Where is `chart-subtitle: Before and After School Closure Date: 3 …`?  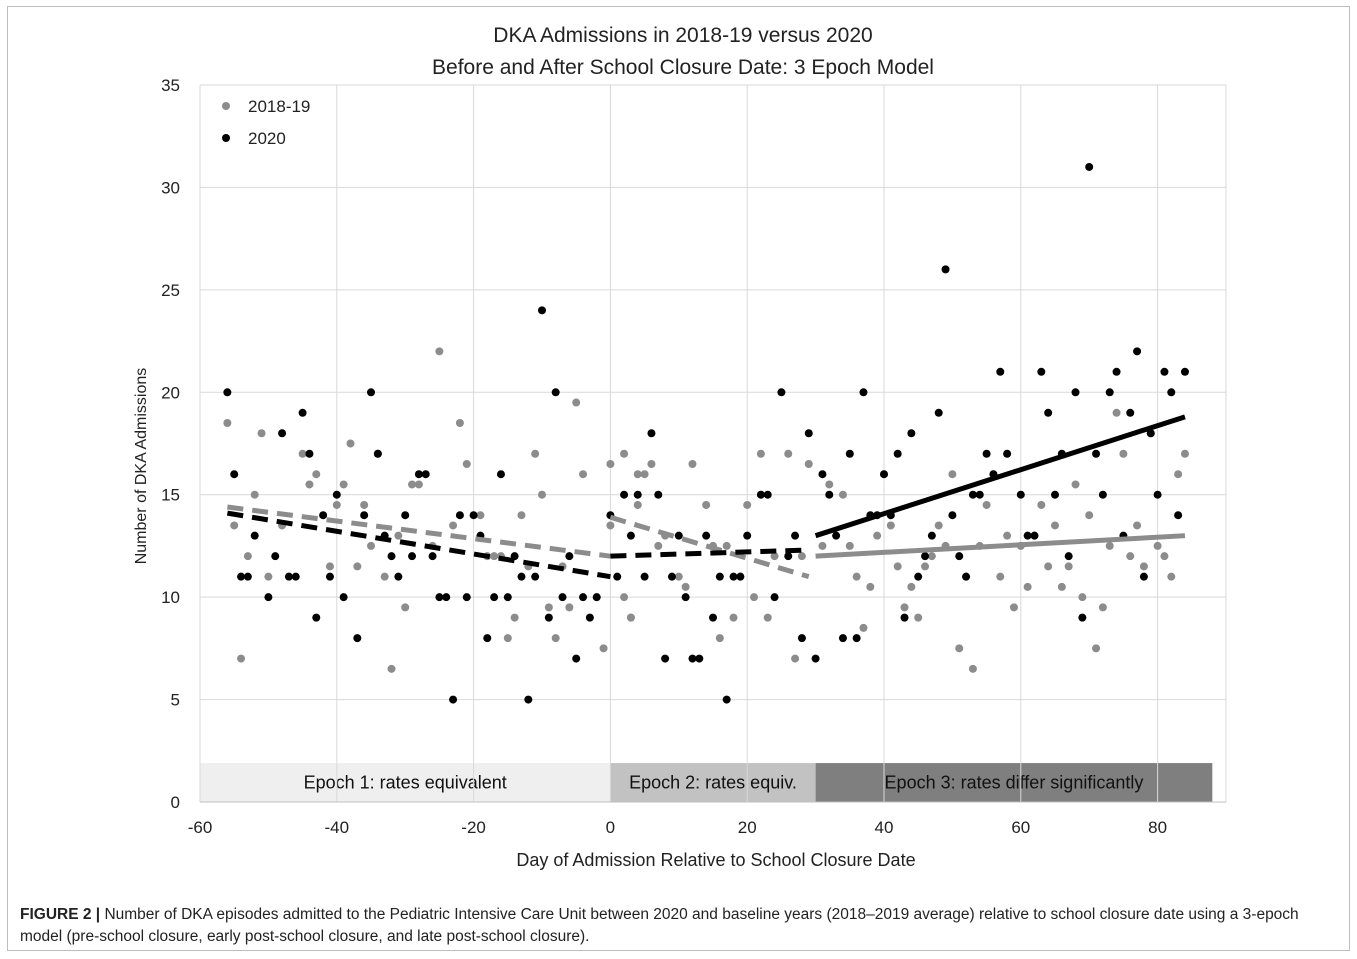 chart-subtitle: Before and After School Closure Date: 3 … is located at coordinates (683, 67).